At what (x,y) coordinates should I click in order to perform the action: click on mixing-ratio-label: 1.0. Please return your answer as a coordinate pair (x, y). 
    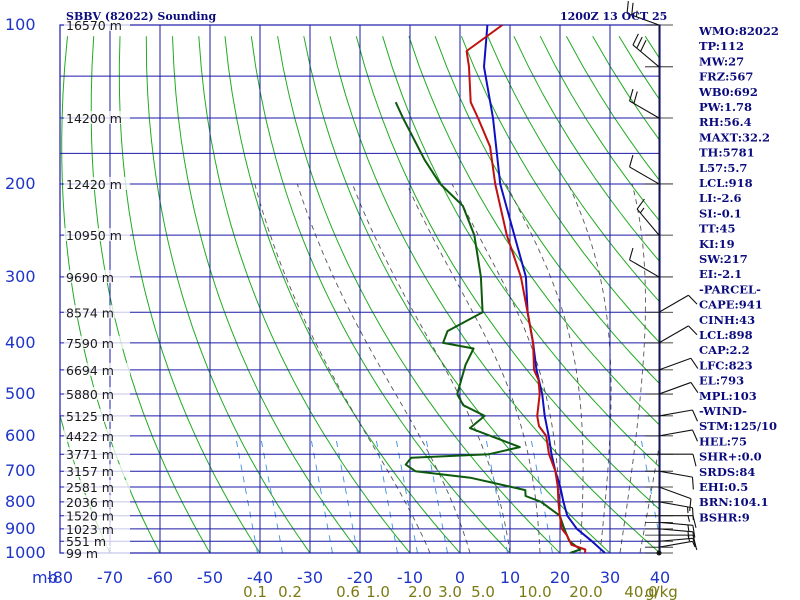
    Looking at the image, I should click on (378, 591).